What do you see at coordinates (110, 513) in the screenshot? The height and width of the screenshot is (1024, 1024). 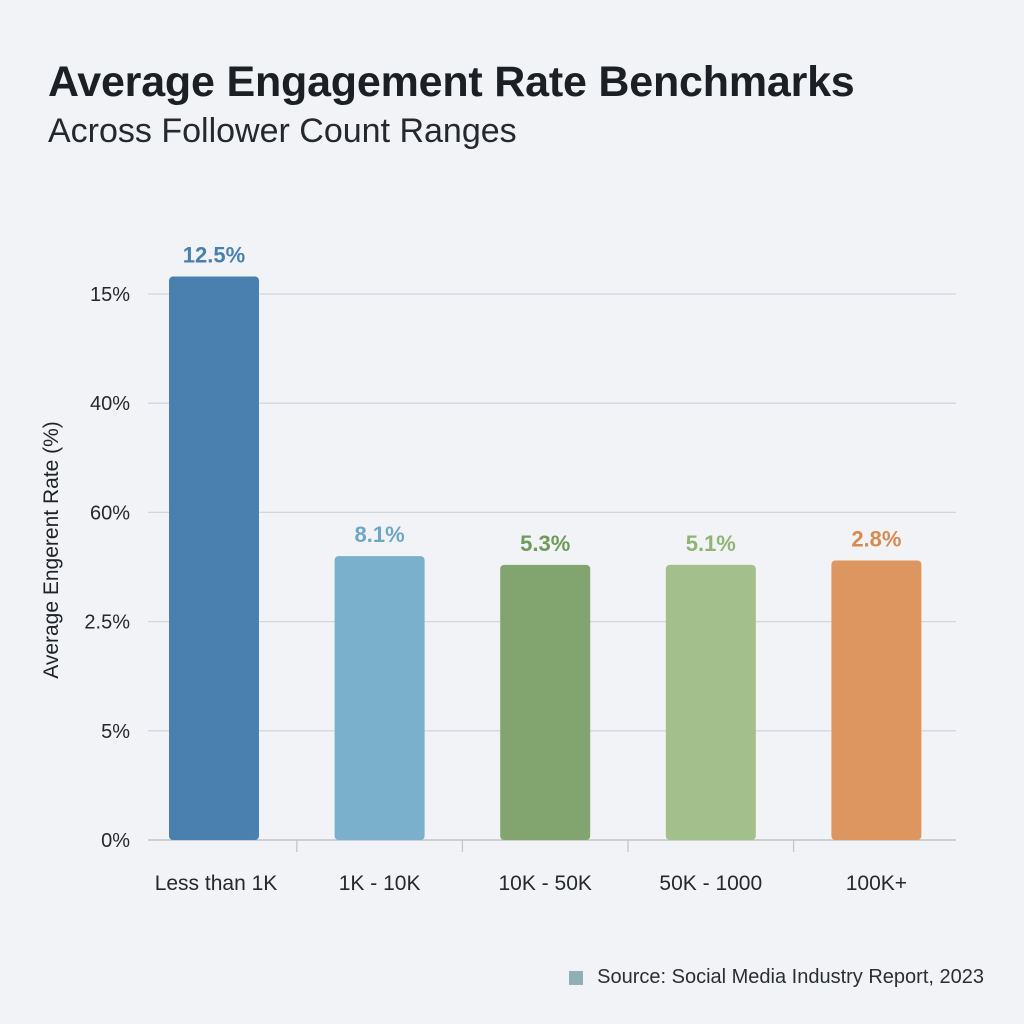 I see `y-tick-label: 60%` at bounding box center [110, 513].